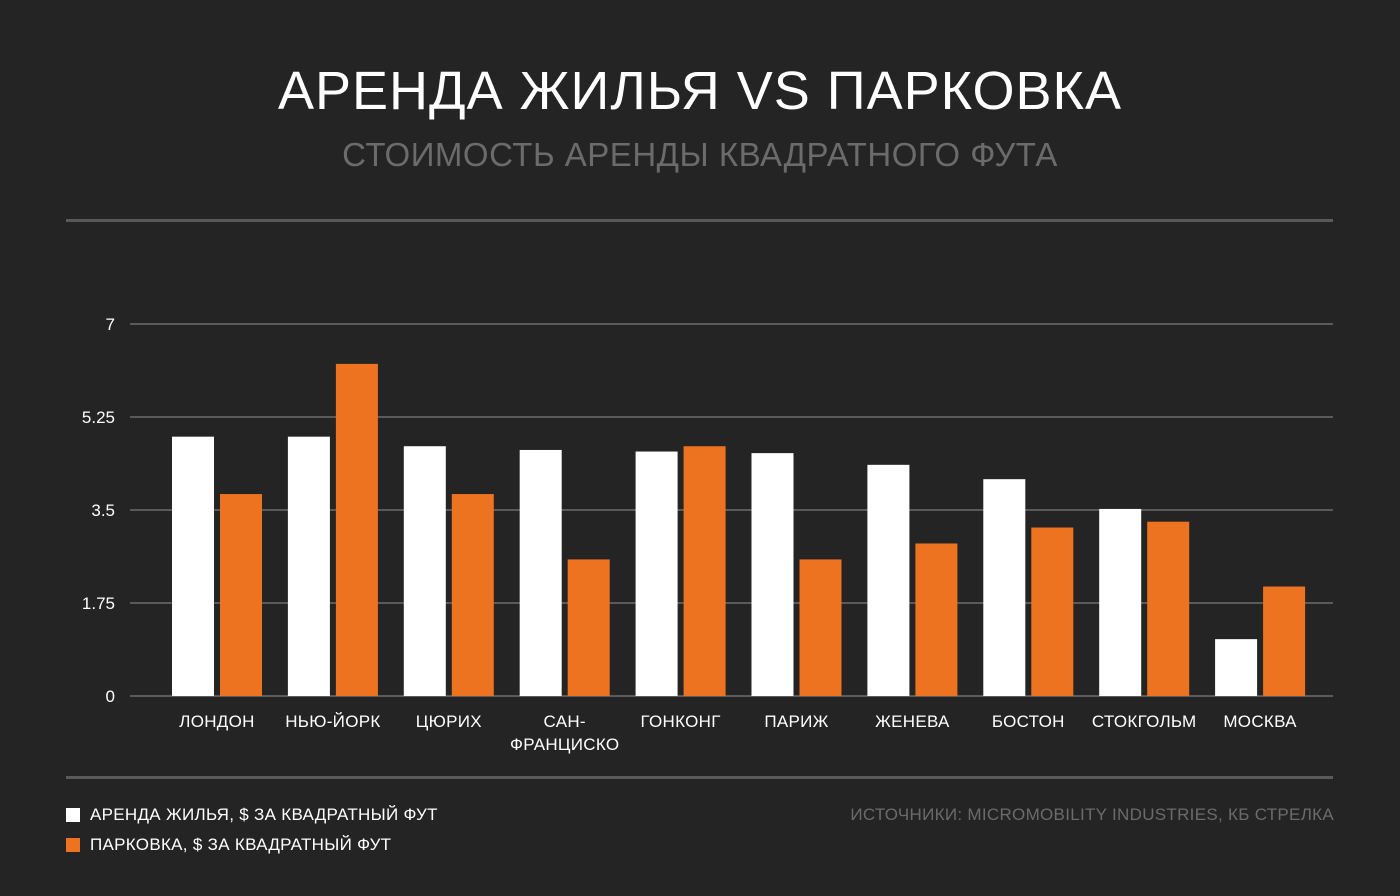 Image resolution: width=1400 pixels, height=896 pixels. Describe the element at coordinates (1144, 721) in the screenshot. I see `x-tick-label: СТОКГОЛЬМ` at that location.